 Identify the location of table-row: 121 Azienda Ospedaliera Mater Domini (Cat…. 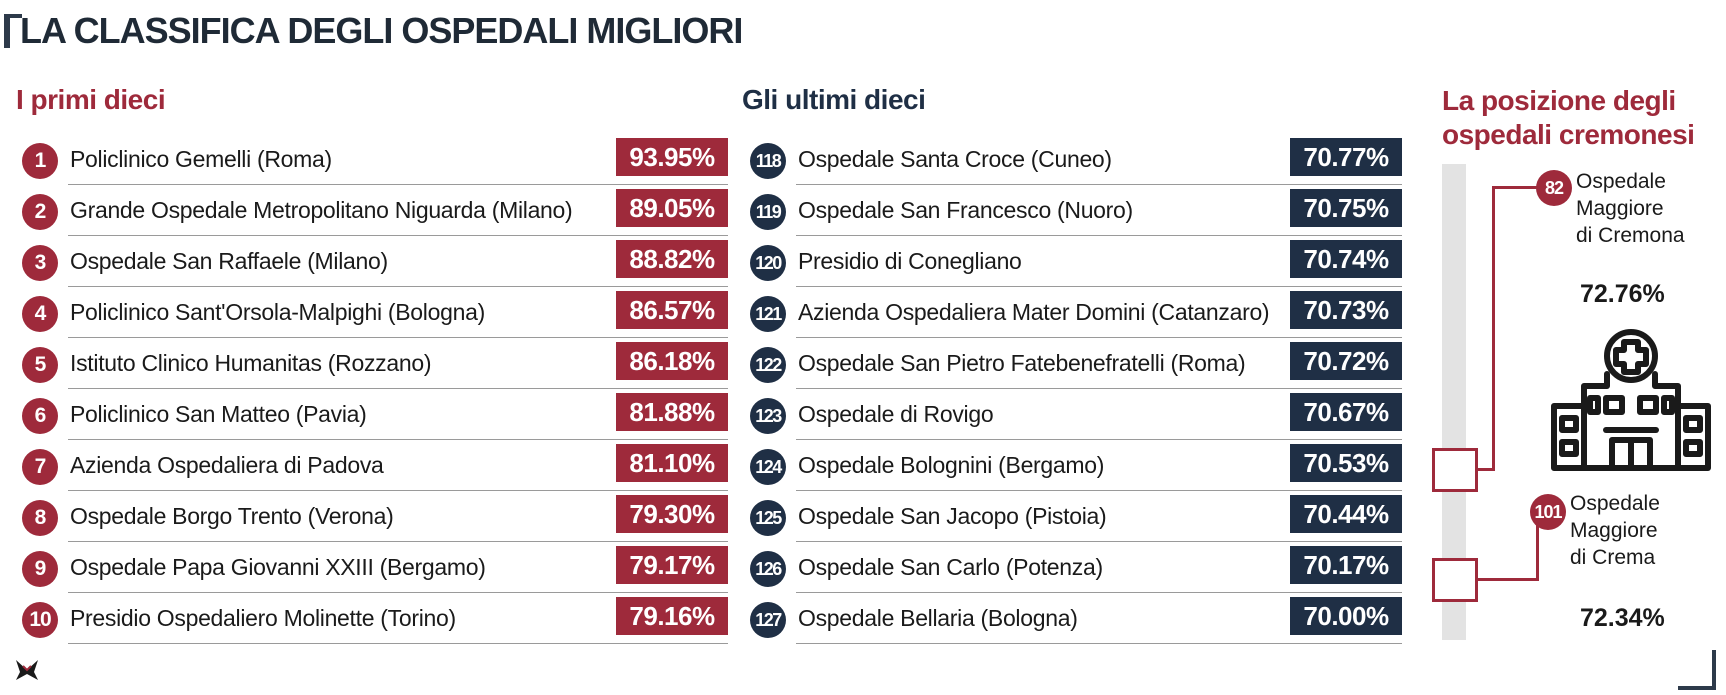
(1076, 312).